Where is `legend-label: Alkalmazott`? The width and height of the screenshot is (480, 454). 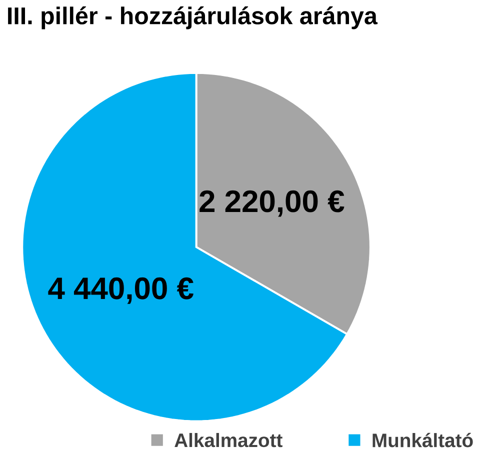
legend-label: Alkalmazott is located at coordinates (228, 440).